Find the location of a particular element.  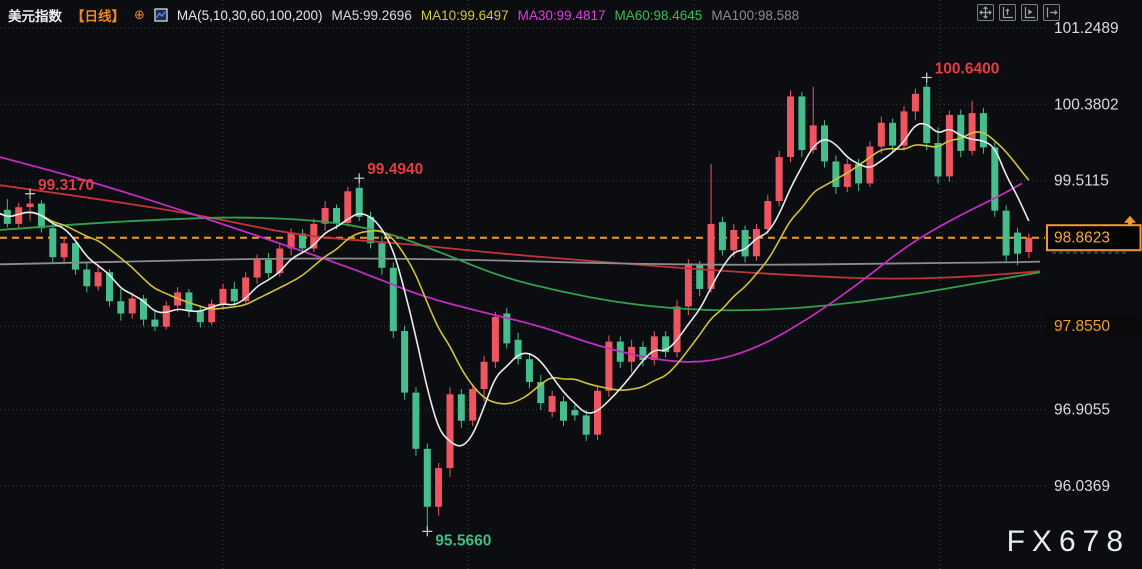

price-marker: 95.5660 is located at coordinates (456, 537).